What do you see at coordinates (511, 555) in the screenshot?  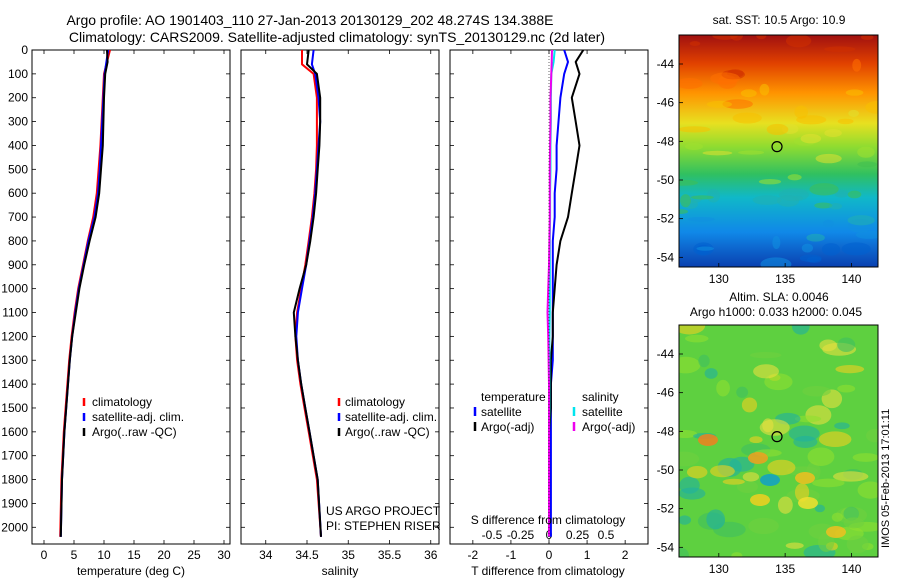 I see `x-tick-label: -1` at bounding box center [511, 555].